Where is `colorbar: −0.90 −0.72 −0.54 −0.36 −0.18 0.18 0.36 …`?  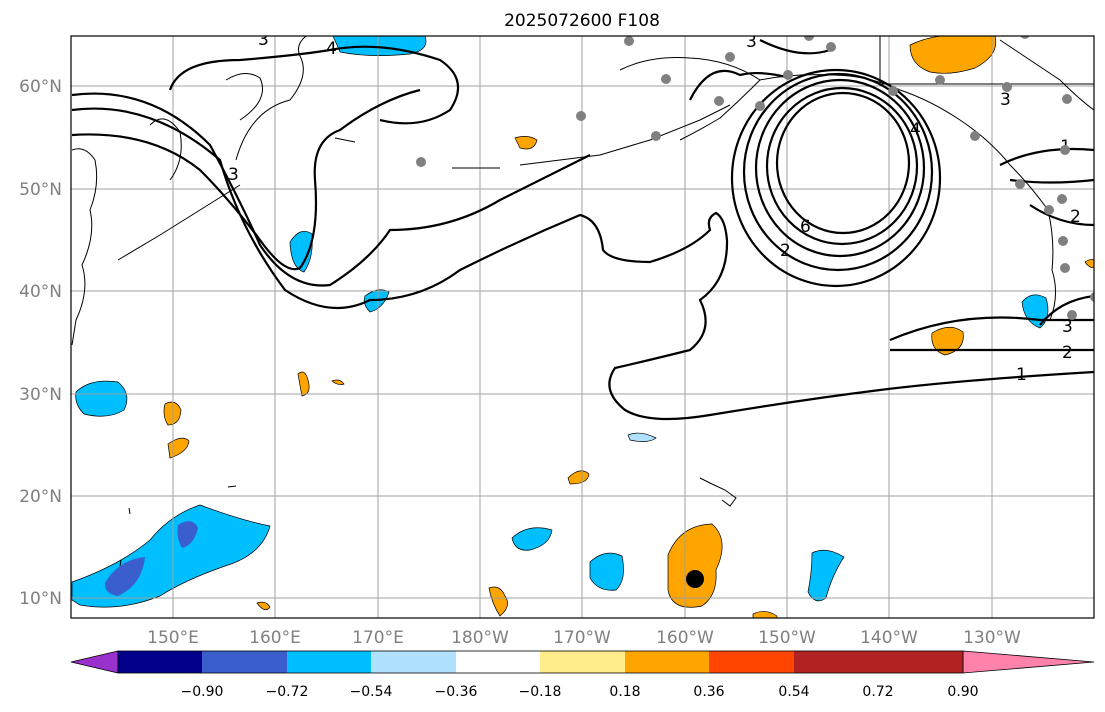 colorbar: −0.90 −0.72 −0.54 −0.36 −0.18 0.18 0.36 … is located at coordinates (582, 675).